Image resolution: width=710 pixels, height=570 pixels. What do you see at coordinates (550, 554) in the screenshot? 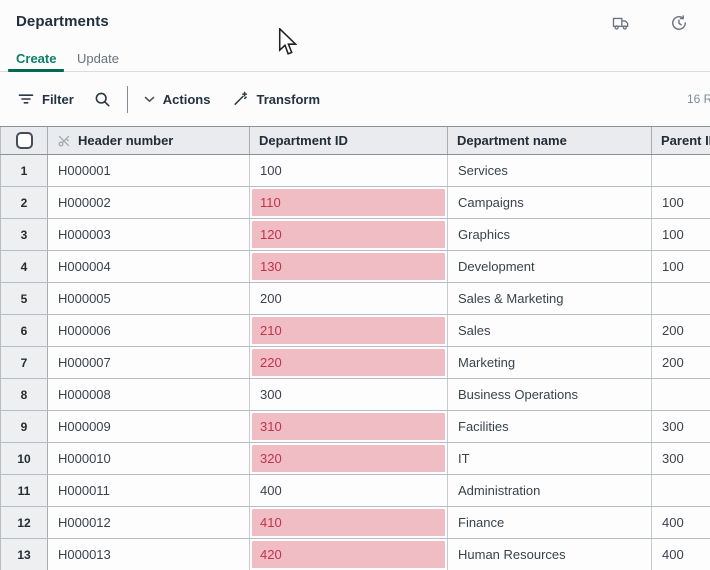
I see `cell-department-name: Human Resources` at bounding box center [550, 554].